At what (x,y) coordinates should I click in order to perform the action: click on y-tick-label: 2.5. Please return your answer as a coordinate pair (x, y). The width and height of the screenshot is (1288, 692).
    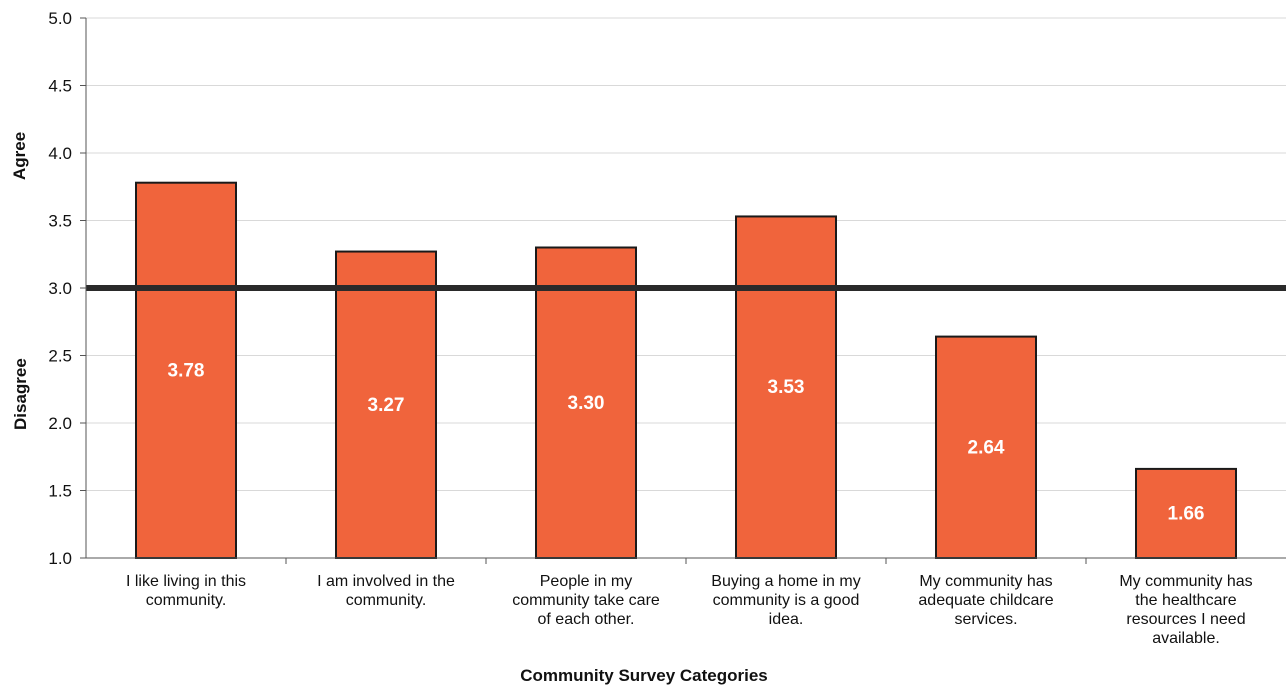
    Looking at the image, I should click on (60, 356).